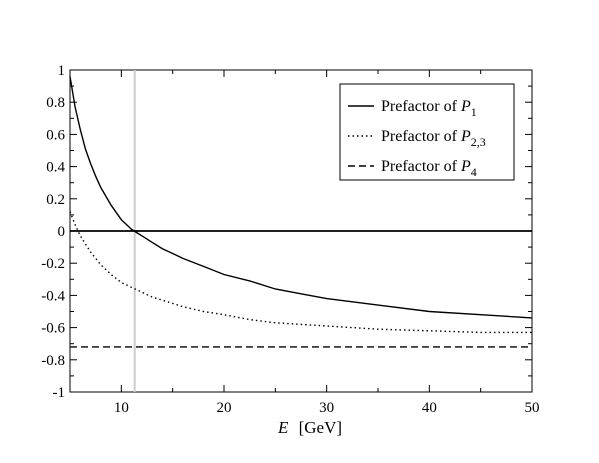 Image resolution: width=599 pixels, height=463 pixels. I want to click on y-tick-label: 0, so click(62, 232).